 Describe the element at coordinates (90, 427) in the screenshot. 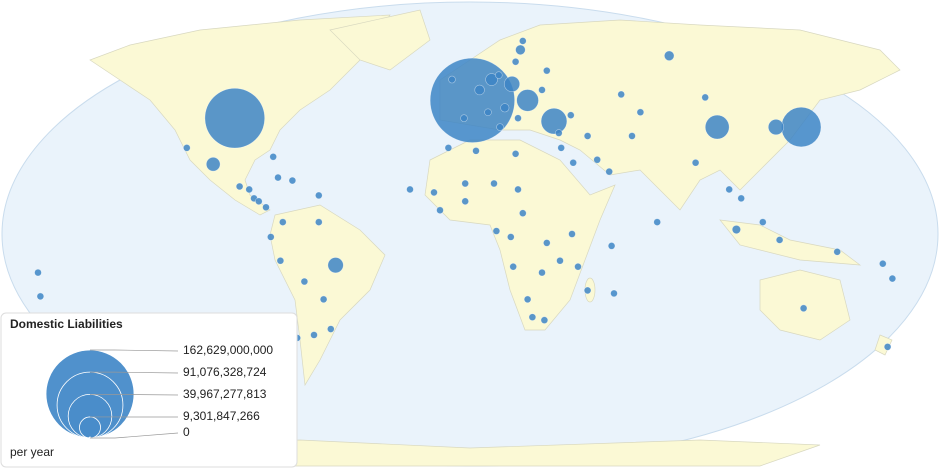

I see `legend-circle` at that location.